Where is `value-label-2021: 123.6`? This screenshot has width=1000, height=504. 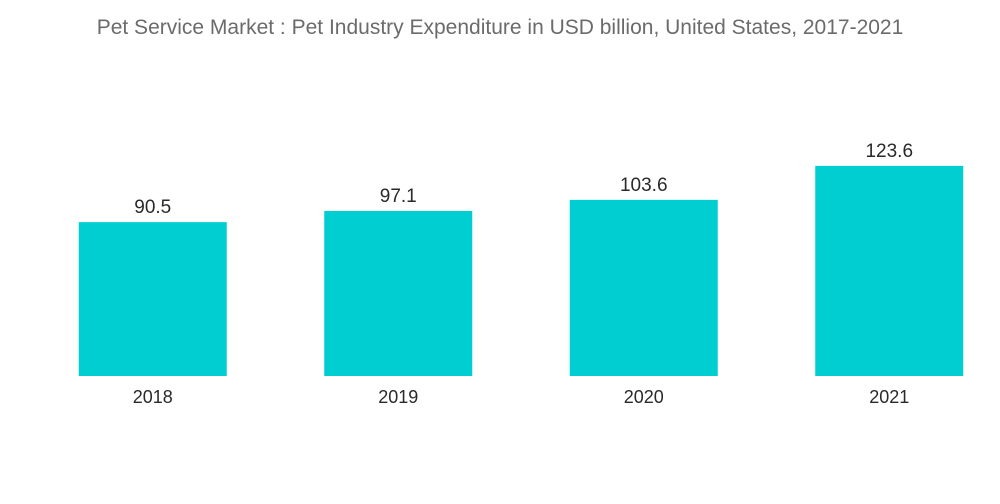
value-label-2021: 123.6 is located at coordinates (889, 151).